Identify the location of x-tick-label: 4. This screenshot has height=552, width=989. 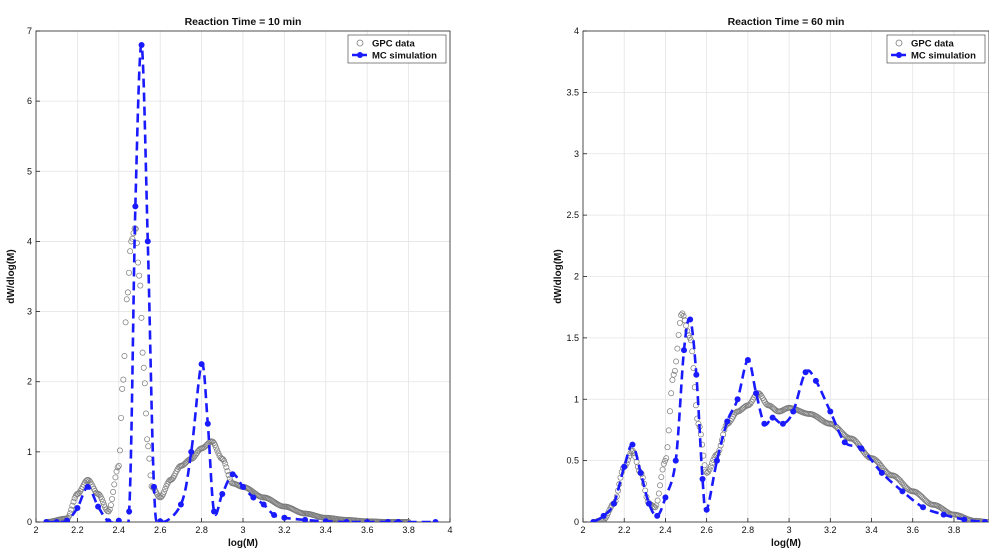
(449, 530).